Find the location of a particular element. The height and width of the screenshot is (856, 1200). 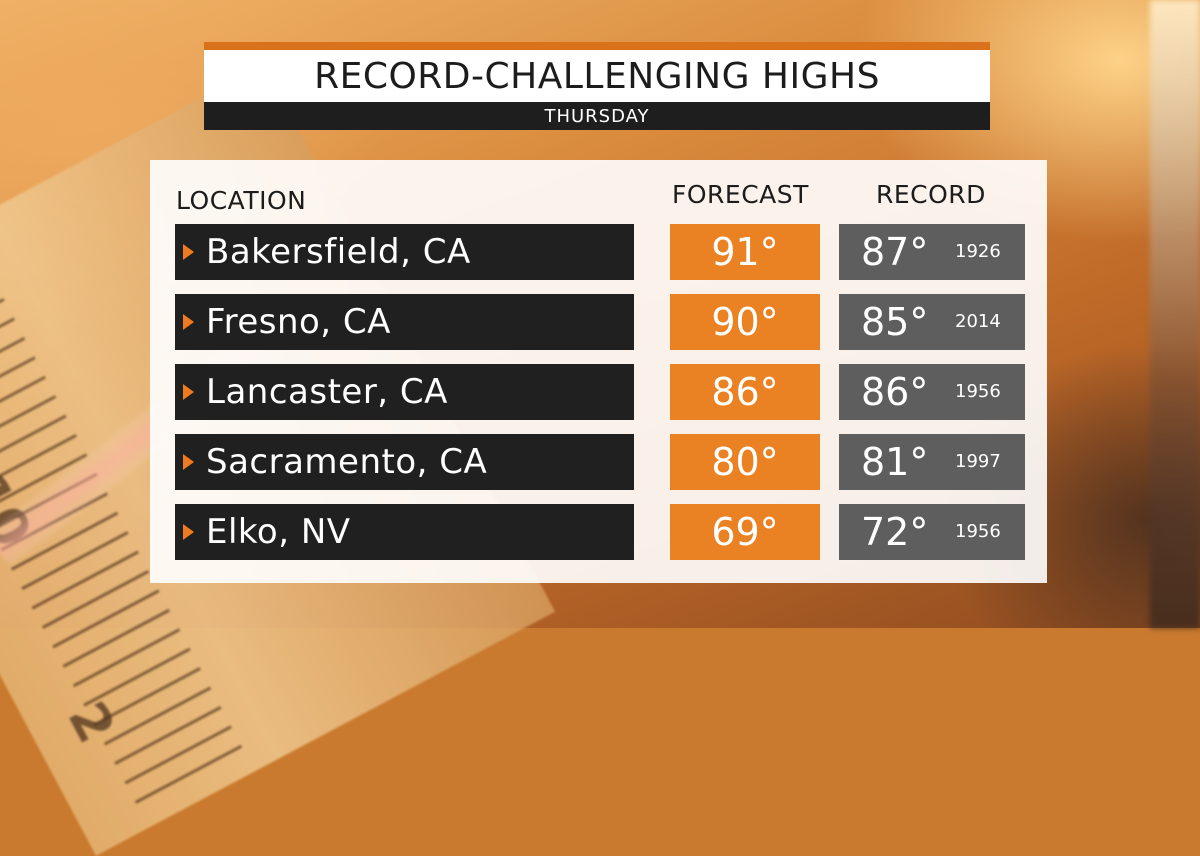

column-header-location: LOCATION is located at coordinates (241, 200).